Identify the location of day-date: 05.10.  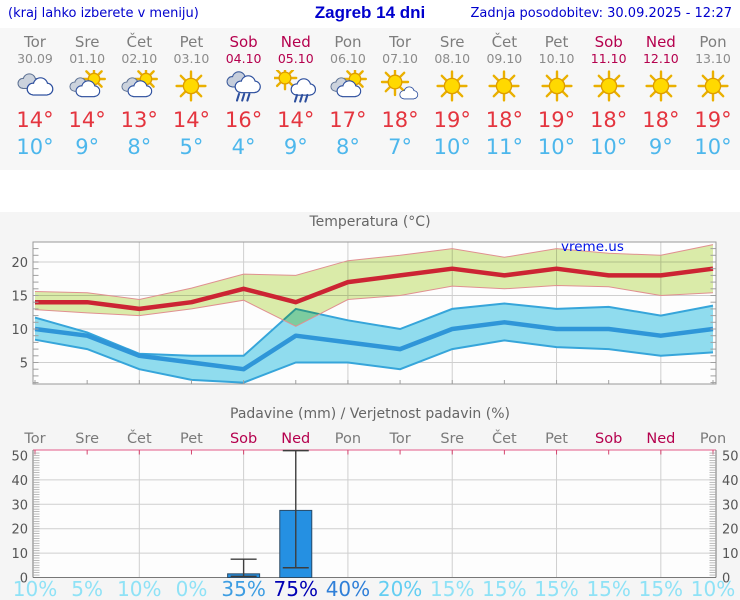
(295, 58).